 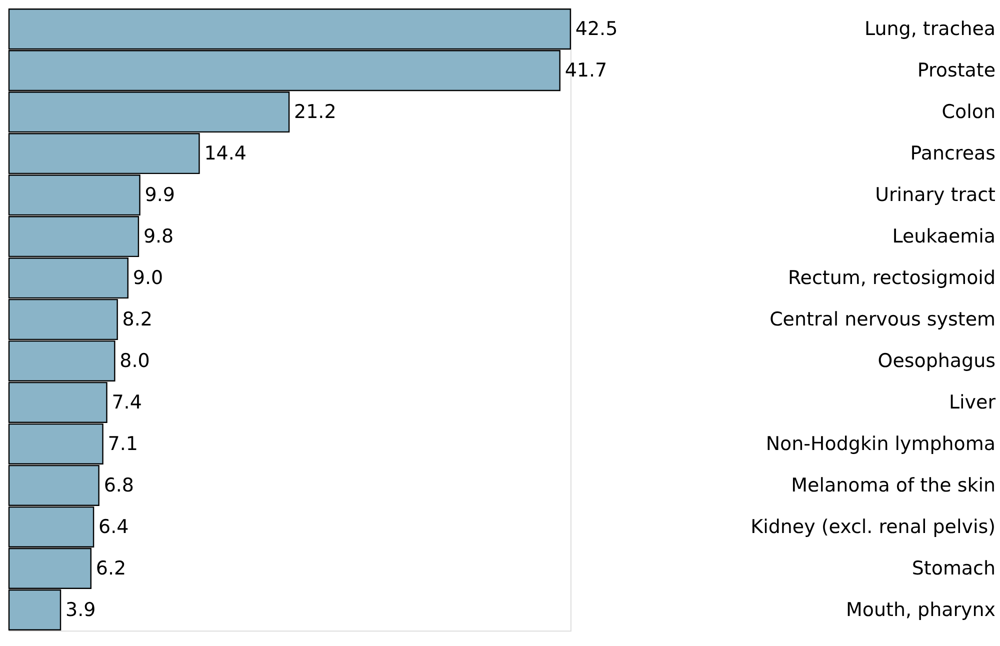 I want to click on y-tick-label: Non-Hodgkin lymphoma, so click(x=881, y=443).